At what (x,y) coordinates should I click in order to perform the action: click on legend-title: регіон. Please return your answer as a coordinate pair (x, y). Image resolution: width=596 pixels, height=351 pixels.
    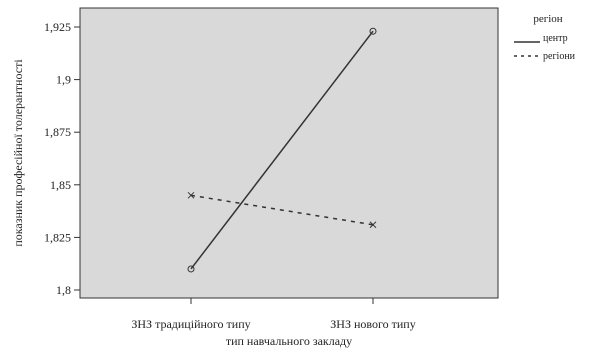
    Looking at the image, I should click on (547, 19).